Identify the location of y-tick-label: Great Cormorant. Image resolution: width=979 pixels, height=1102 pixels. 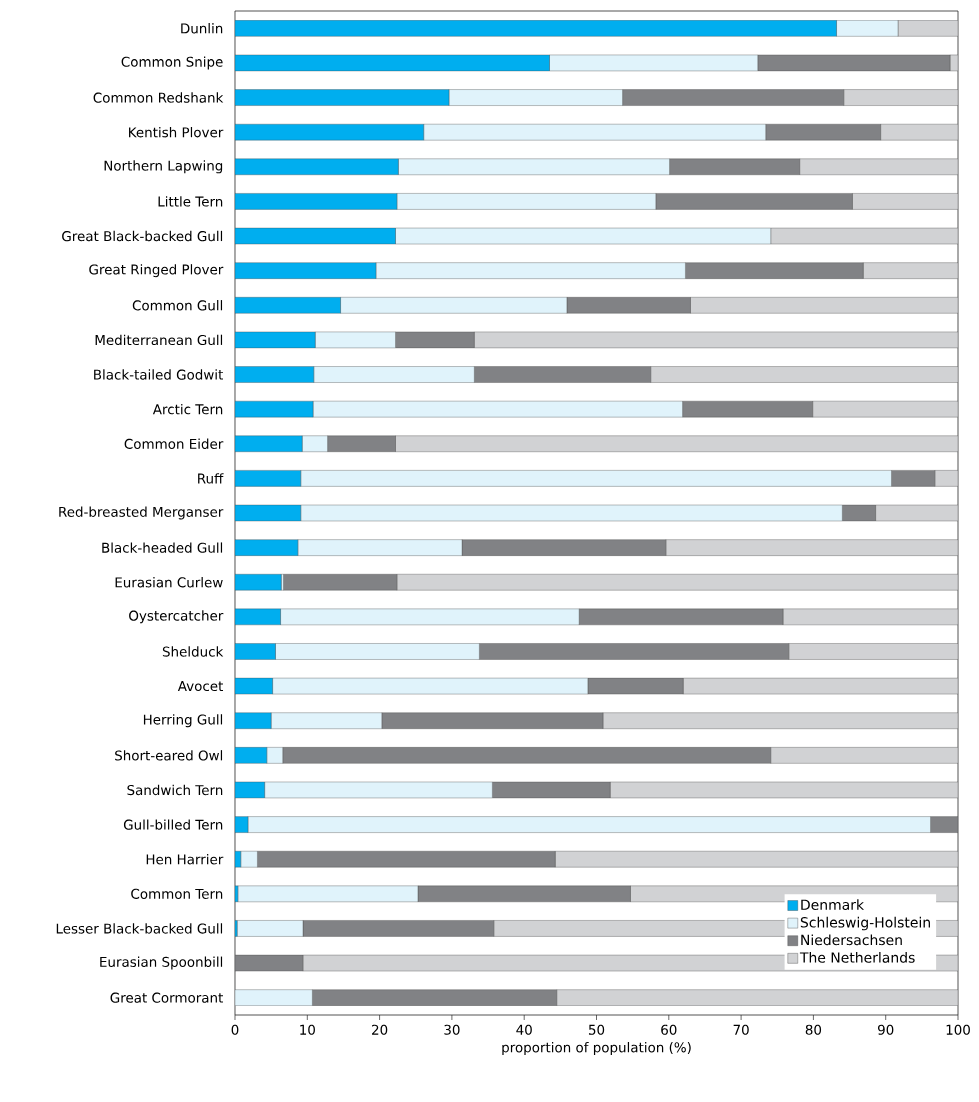
(167, 997).